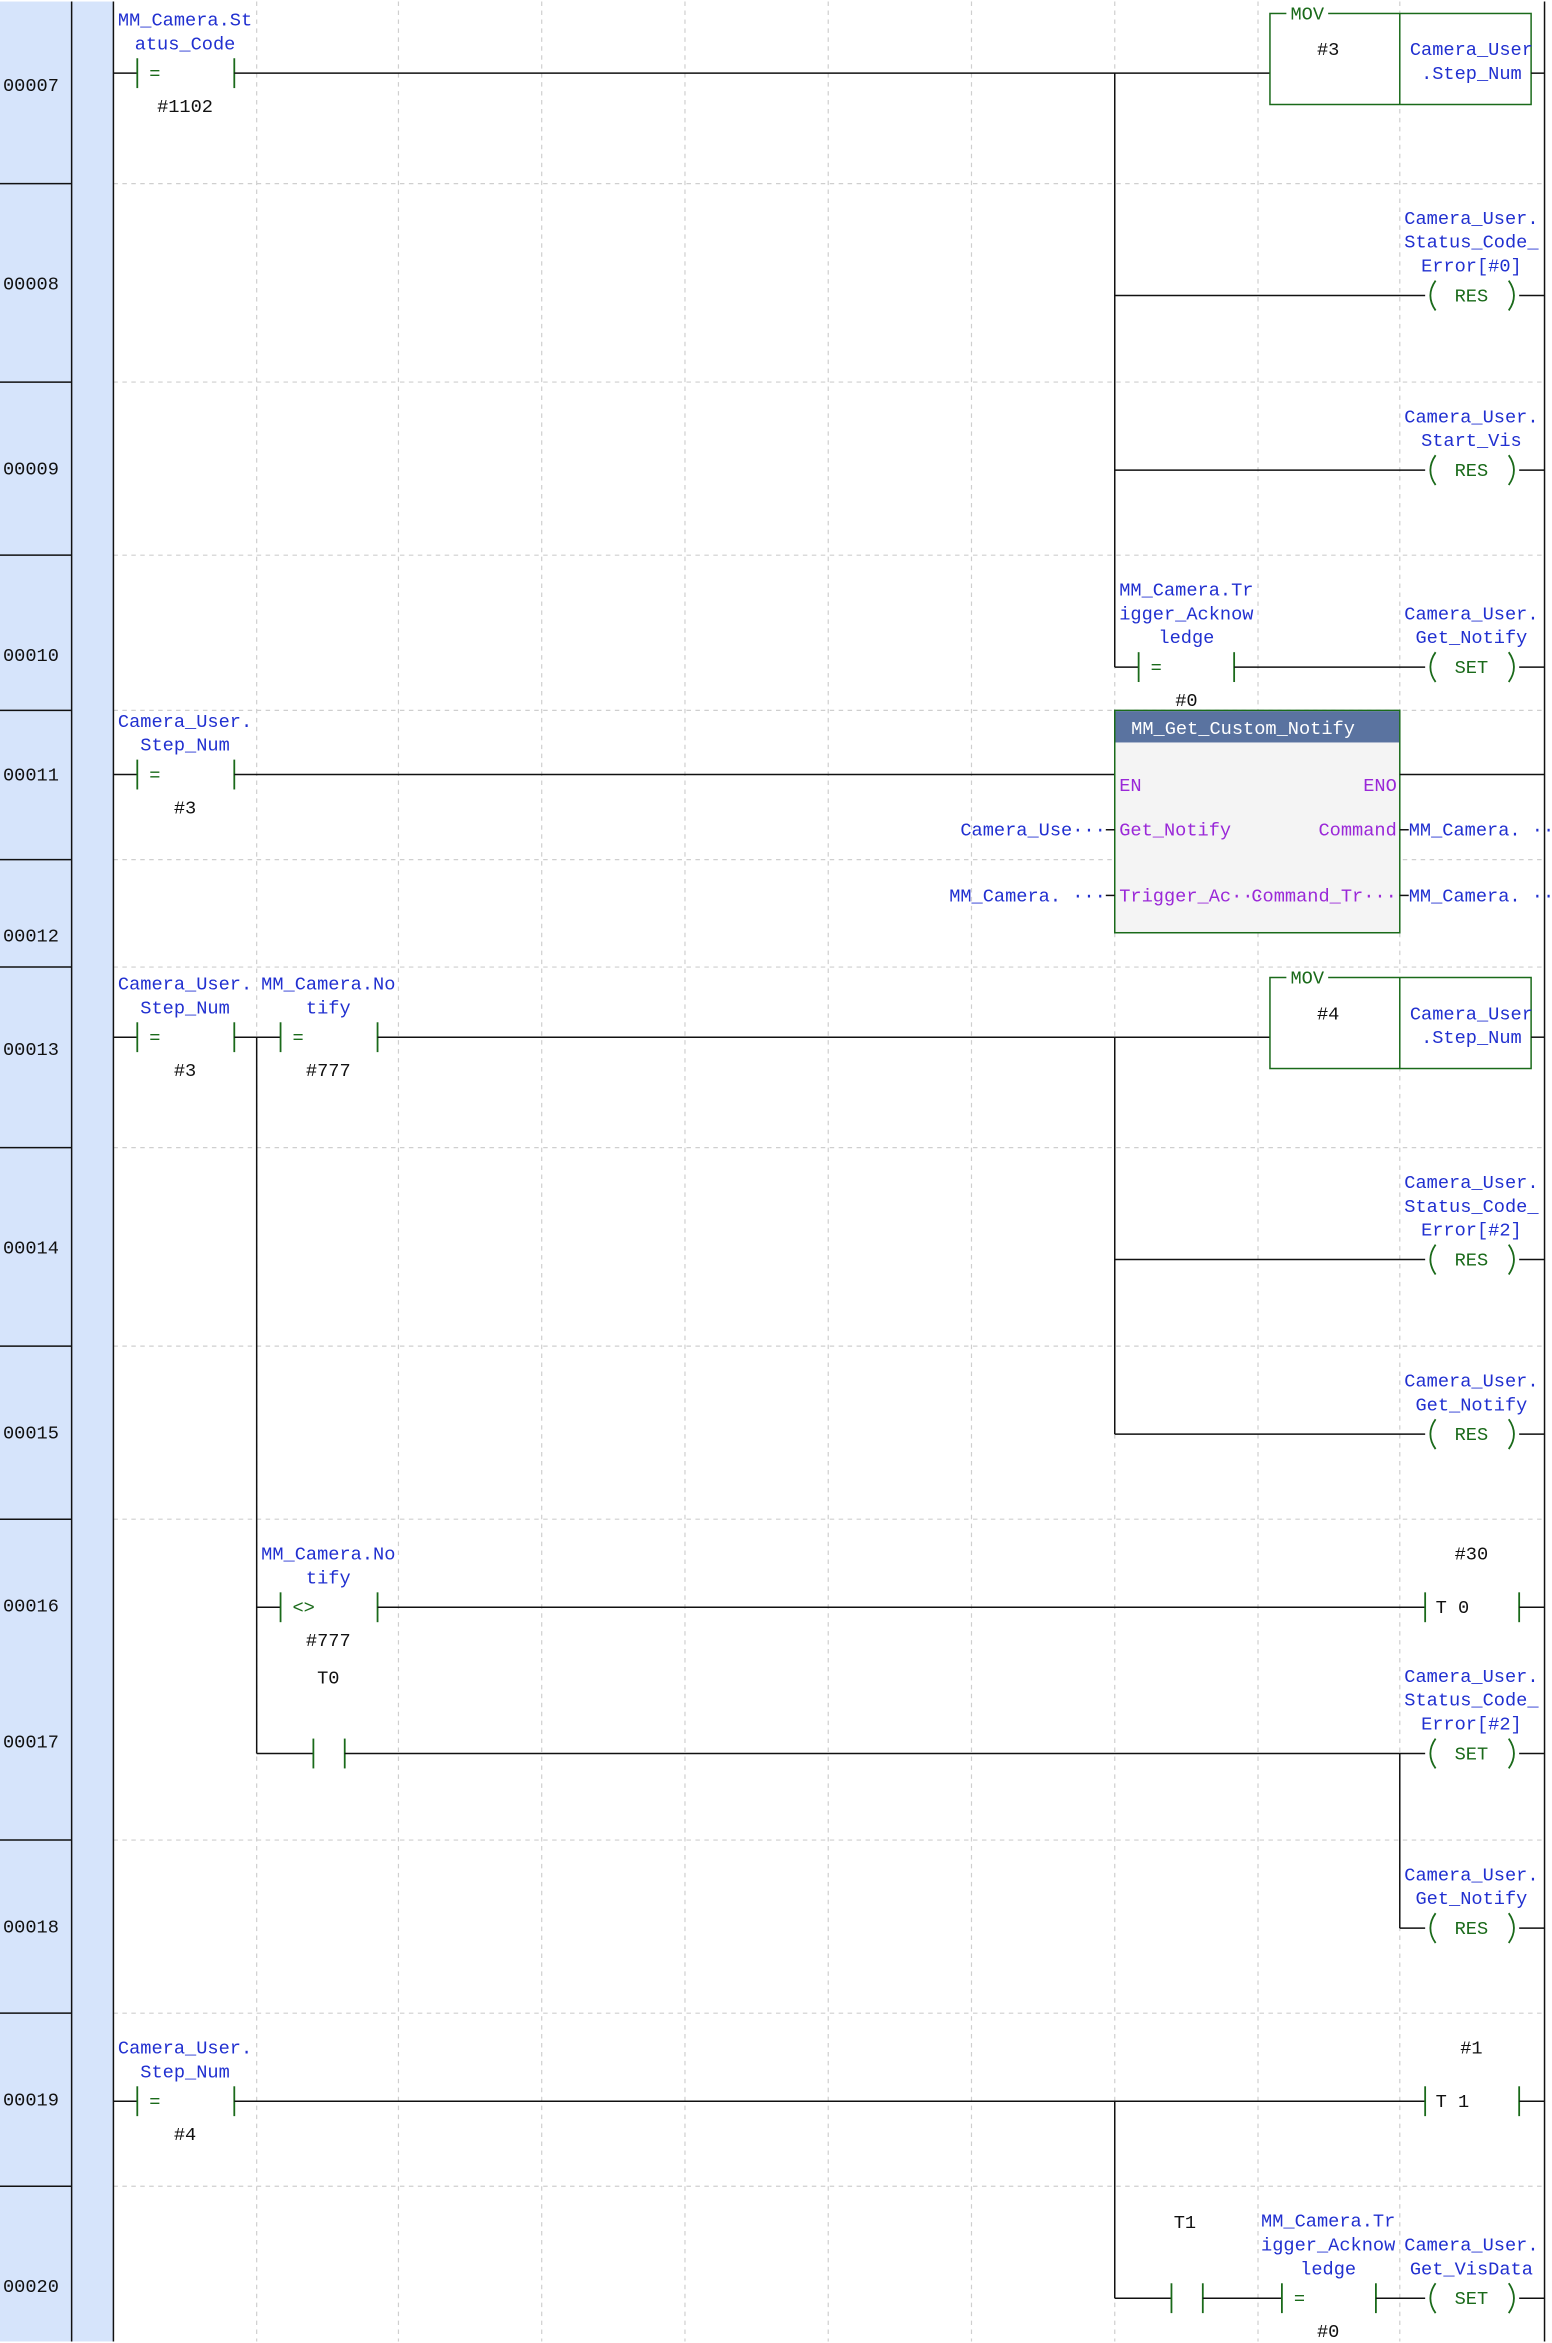  Describe the element at coordinates (1471, 74) in the screenshot. I see `mov-destination: .Step_Num` at that location.